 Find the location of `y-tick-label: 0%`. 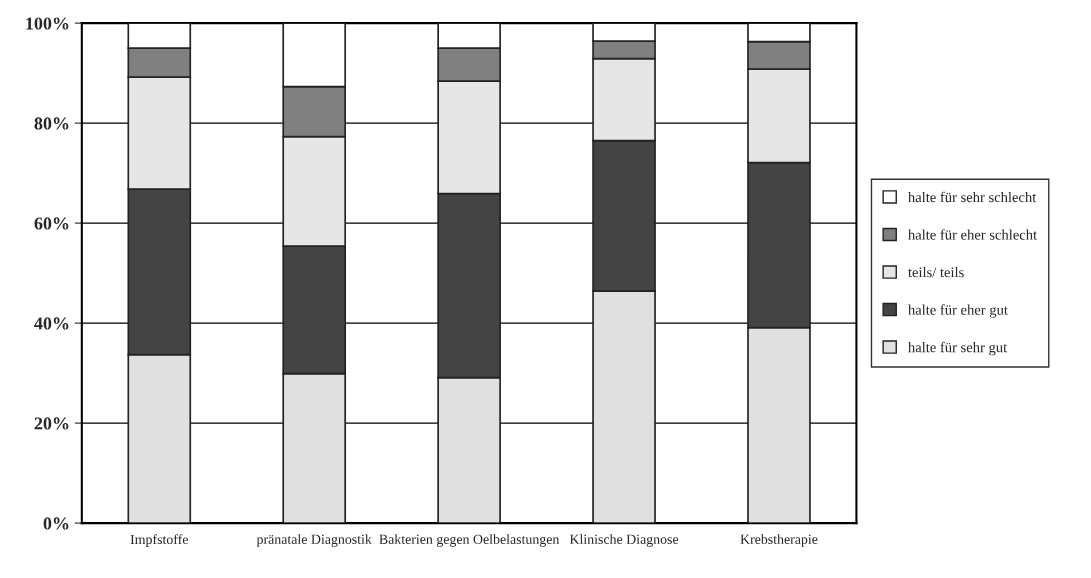

y-tick-label: 0% is located at coordinates (56, 523).